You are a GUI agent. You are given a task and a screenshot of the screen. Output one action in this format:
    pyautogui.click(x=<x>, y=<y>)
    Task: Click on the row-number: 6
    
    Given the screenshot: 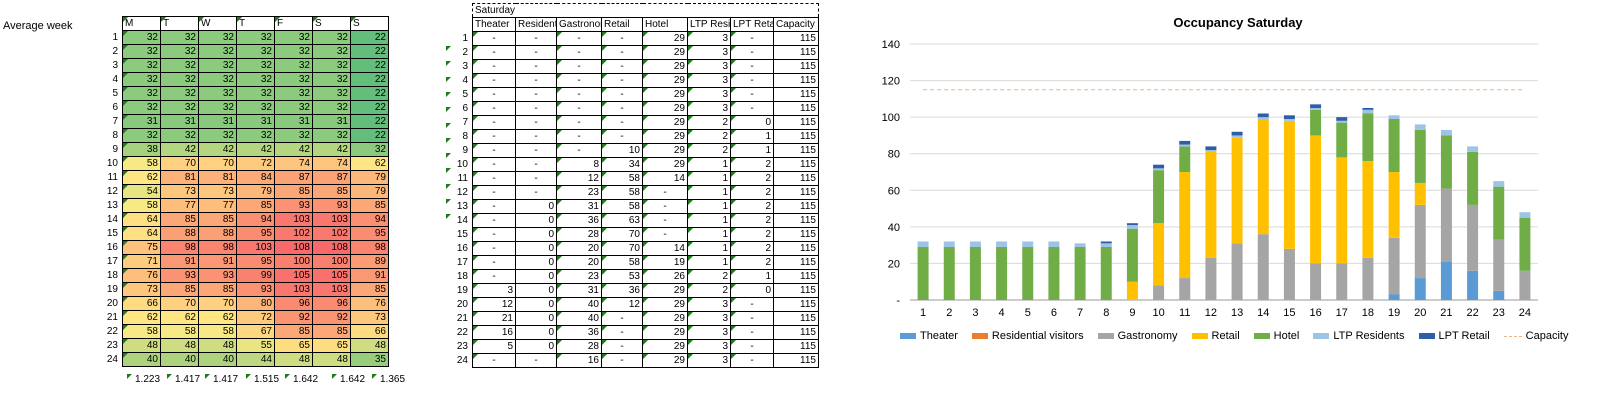 What is the action you would take?
    pyautogui.click(x=465, y=108)
    